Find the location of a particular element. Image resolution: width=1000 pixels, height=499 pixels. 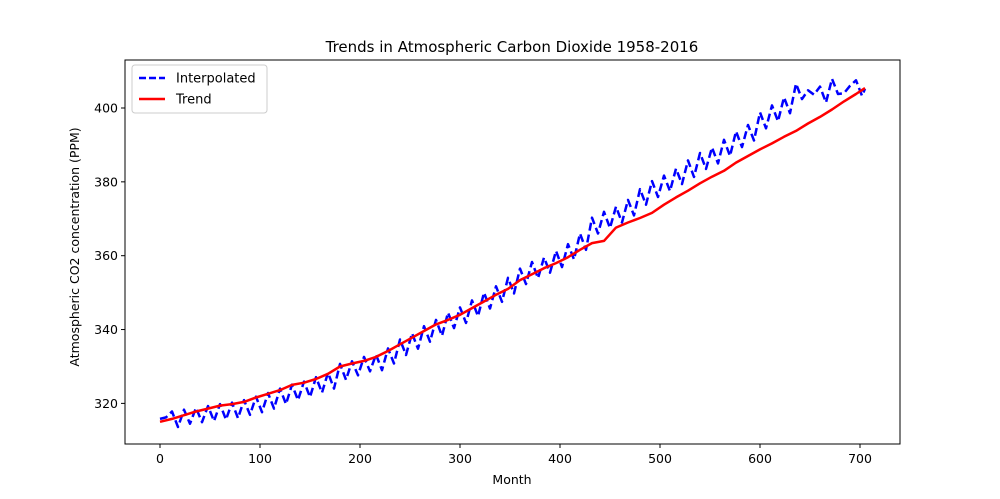

x-tick-label: 500 is located at coordinates (660, 458).